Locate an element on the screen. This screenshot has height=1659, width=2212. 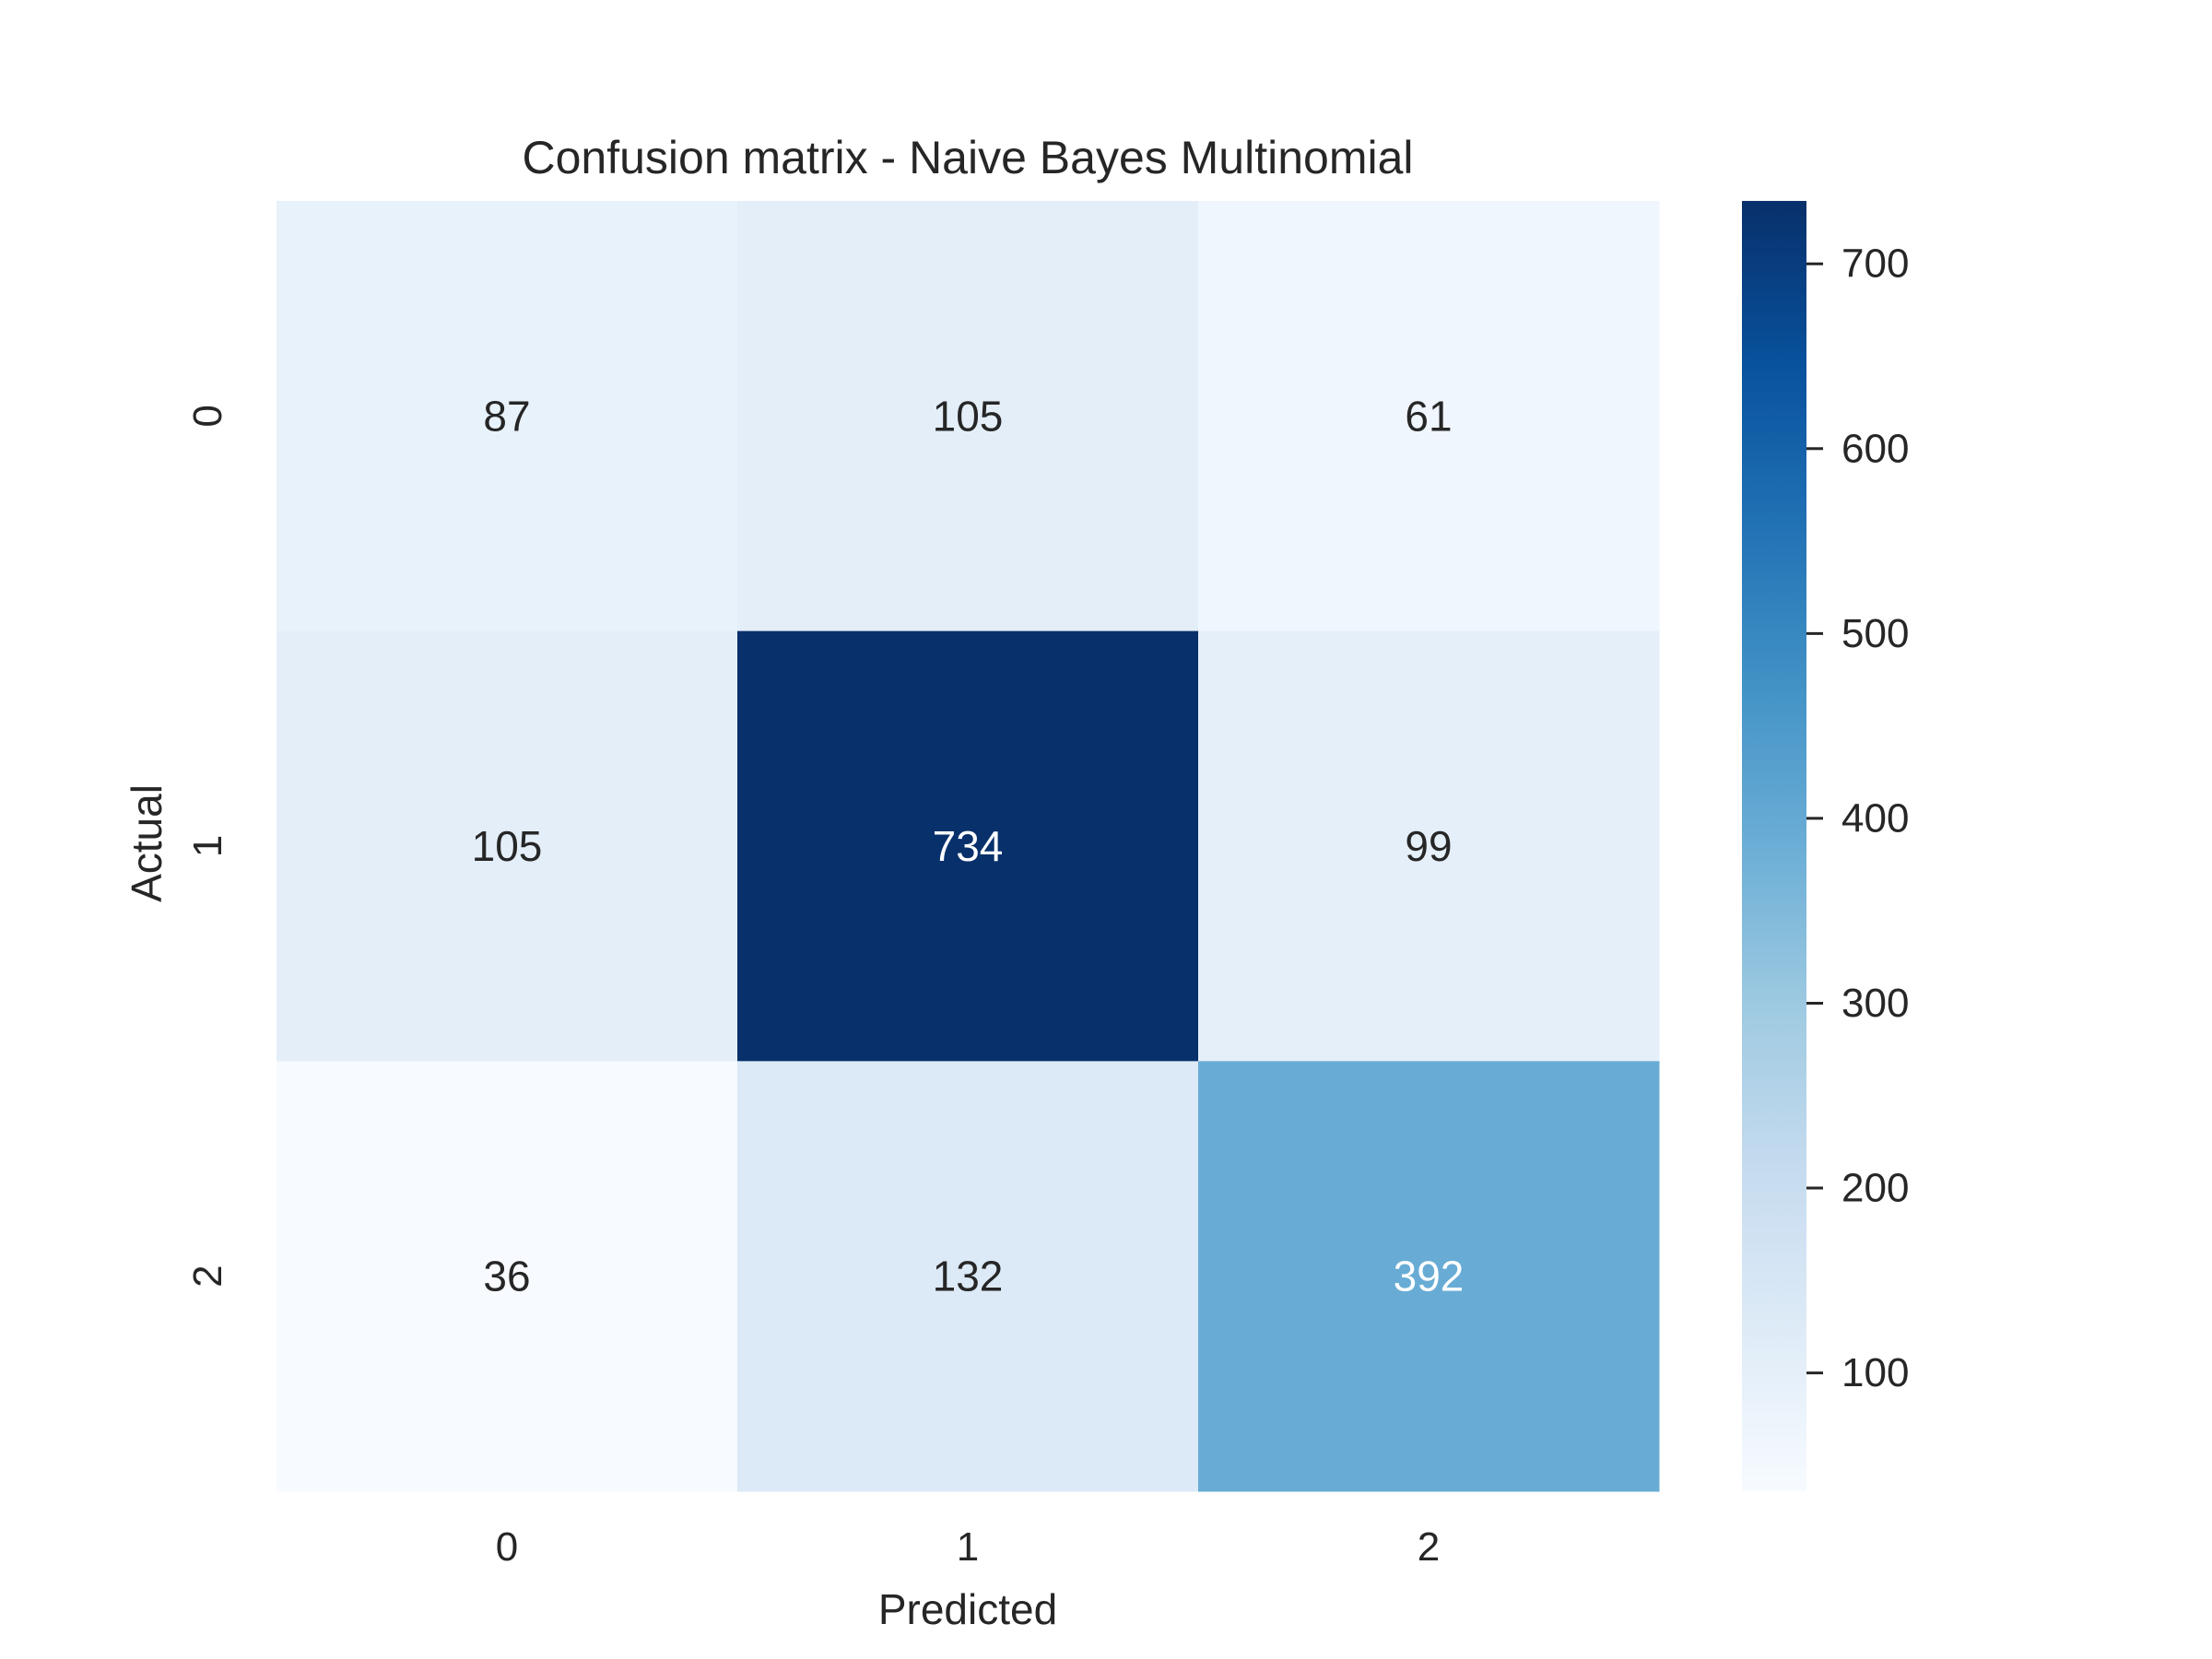
heatmap-cell-r0-c2 is located at coordinates (1429, 416).